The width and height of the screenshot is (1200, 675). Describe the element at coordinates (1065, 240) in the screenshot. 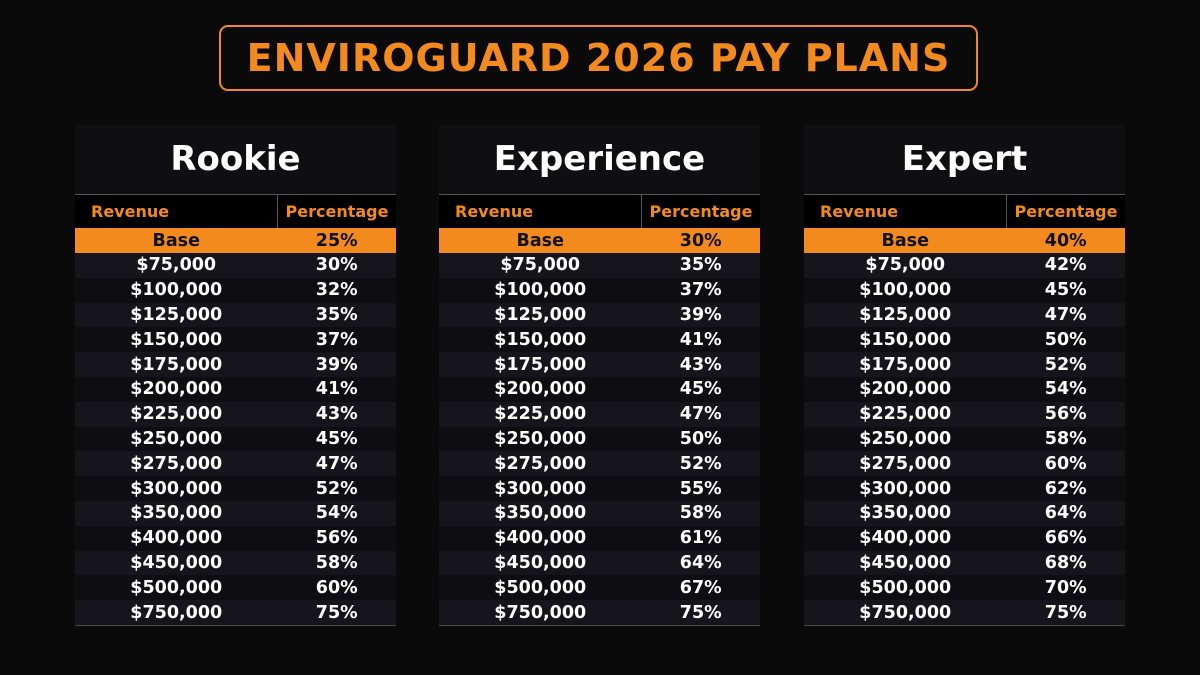

I see `percentage-cell: 40%` at that location.